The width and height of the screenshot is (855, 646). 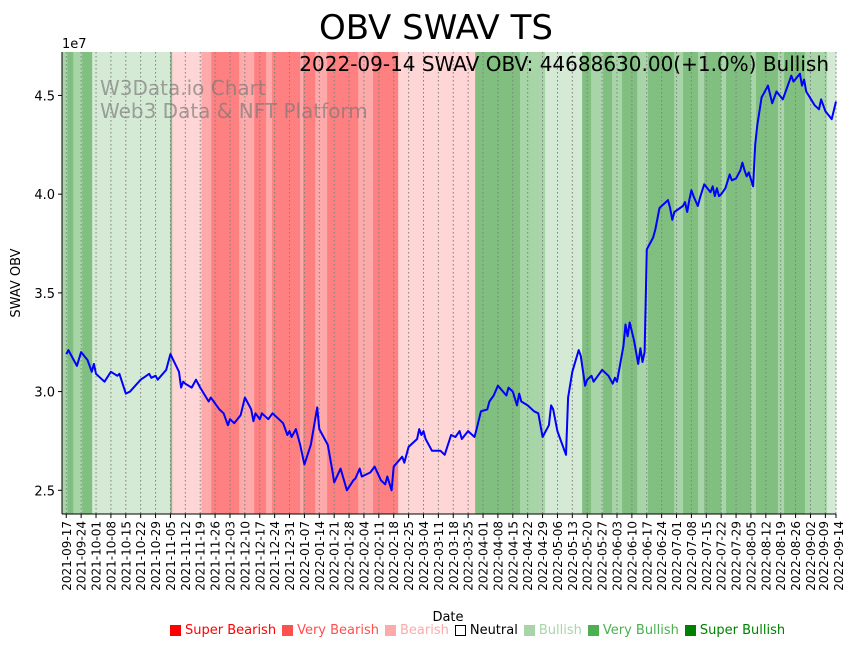 I want to click on x-tick-label: 2022-06-03, so click(x=617, y=556).